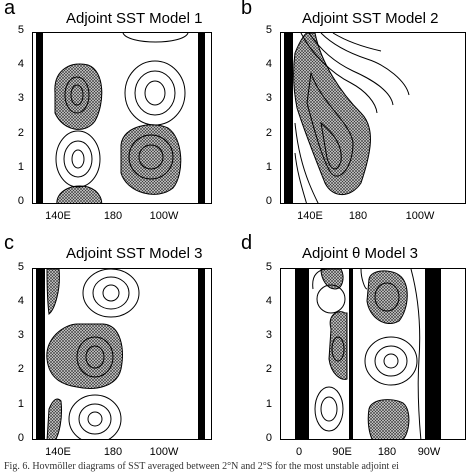  What do you see at coordinates (247, 243) in the screenshot?
I see `panel-letter: d` at bounding box center [247, 243].